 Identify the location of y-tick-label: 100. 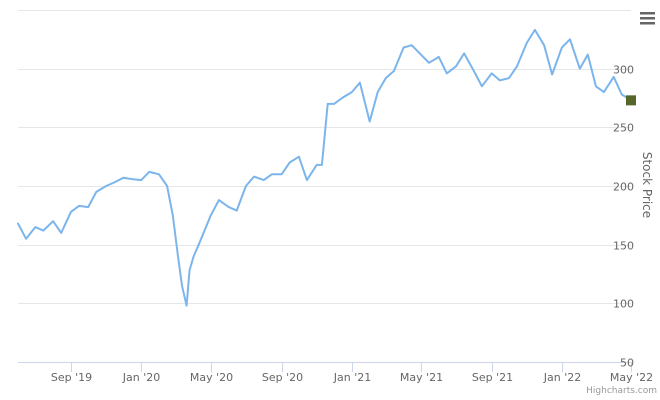
(623, 304).